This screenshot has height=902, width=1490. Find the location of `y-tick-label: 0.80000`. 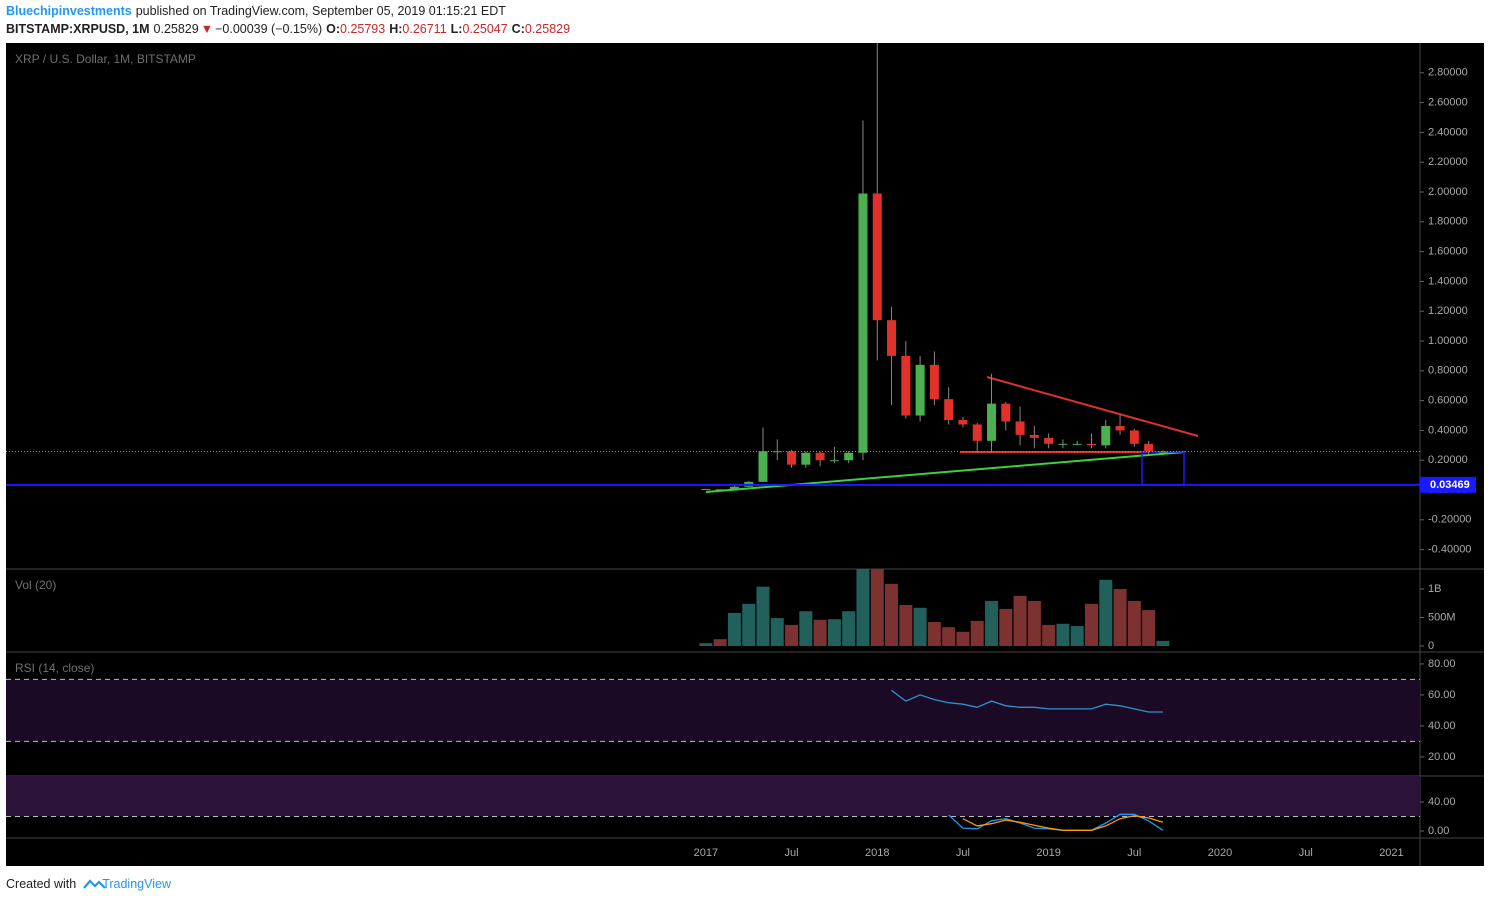

y-tick-label: 0.80000 is located at coordinates (1448, 371).